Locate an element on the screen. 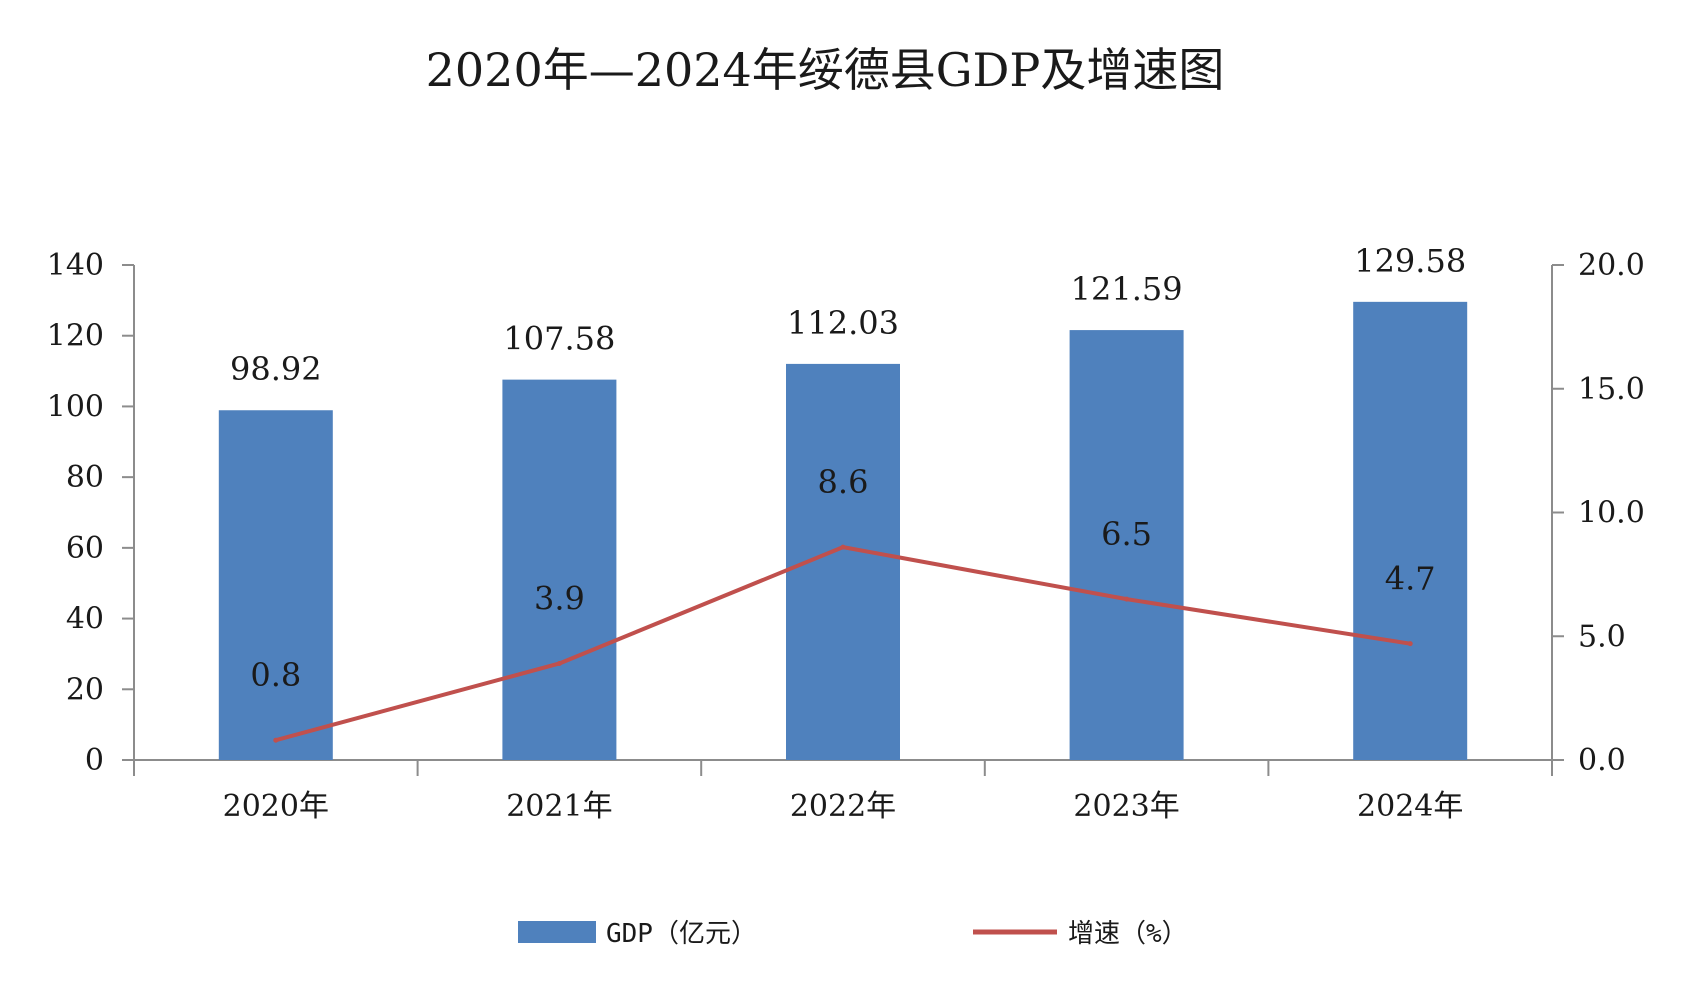 The image size is (1706, 984). legend: GDP（亿元） 增速（%） is located at coordinates (853, 934).